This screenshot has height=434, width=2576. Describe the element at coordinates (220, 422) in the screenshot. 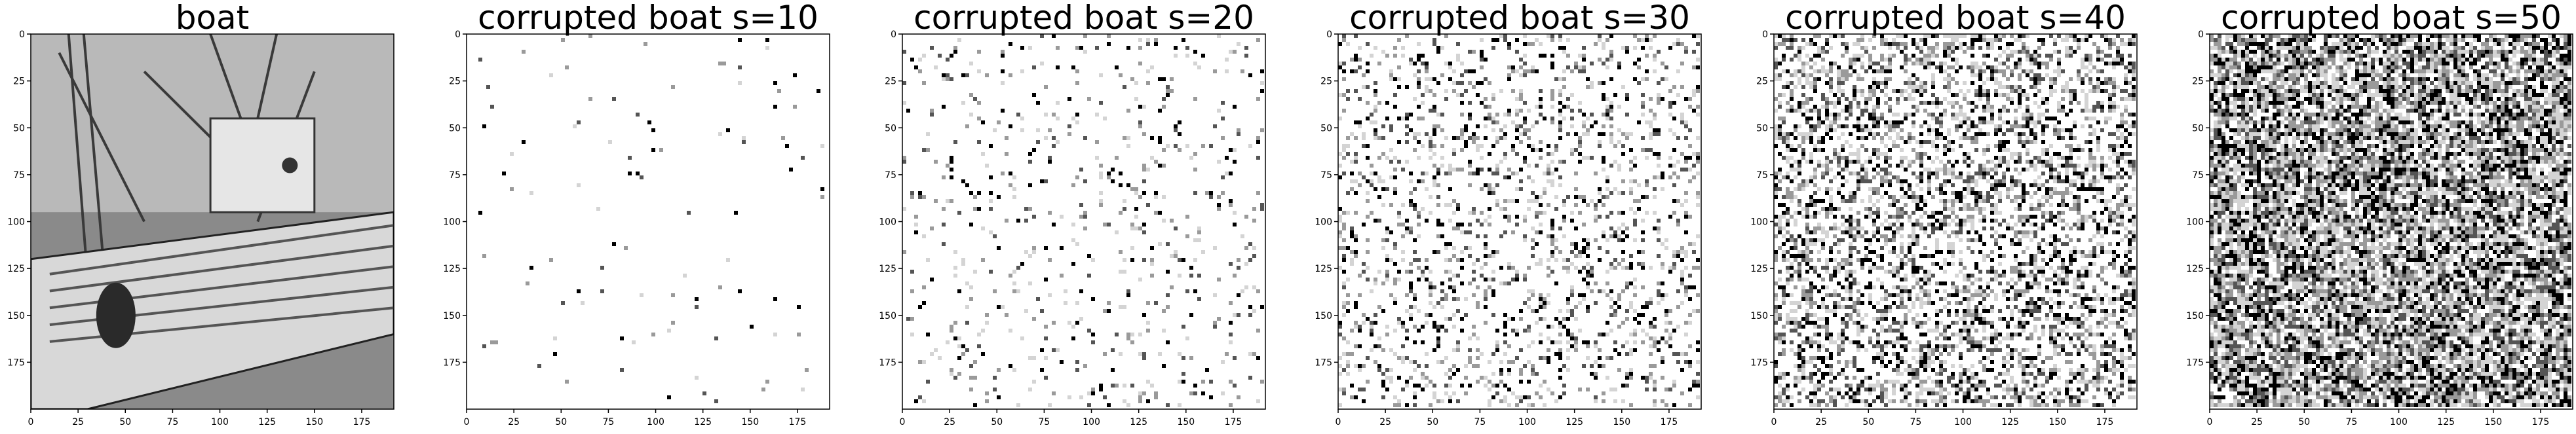

I see `x-tick-label: 100` at that location.